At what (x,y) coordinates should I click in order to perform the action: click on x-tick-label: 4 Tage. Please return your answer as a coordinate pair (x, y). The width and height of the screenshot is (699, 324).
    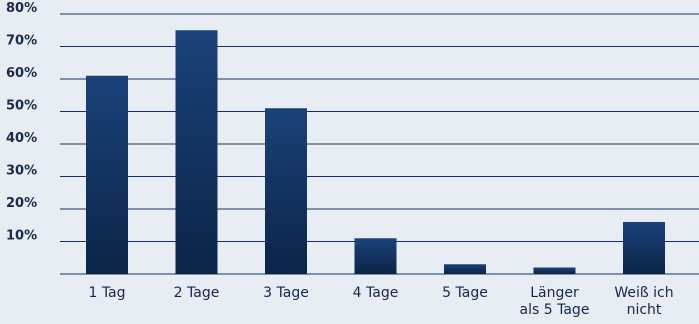
    Looking at the image, I should click on (376, 293).